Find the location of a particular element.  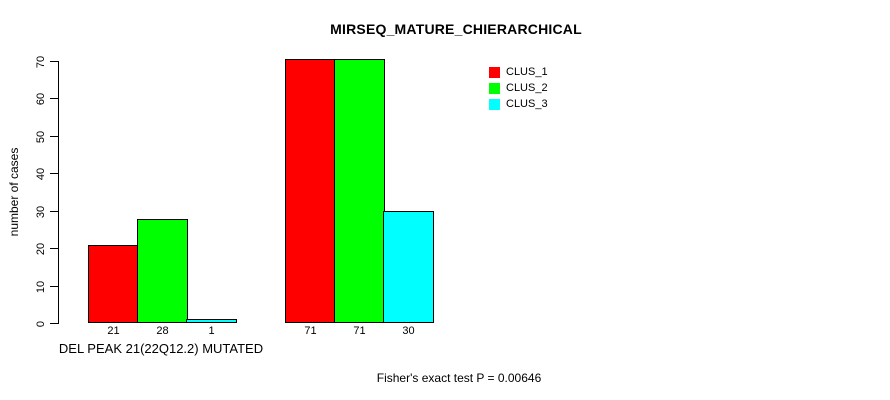

y-tick-label: 70 is located at coordinates (41, 61).